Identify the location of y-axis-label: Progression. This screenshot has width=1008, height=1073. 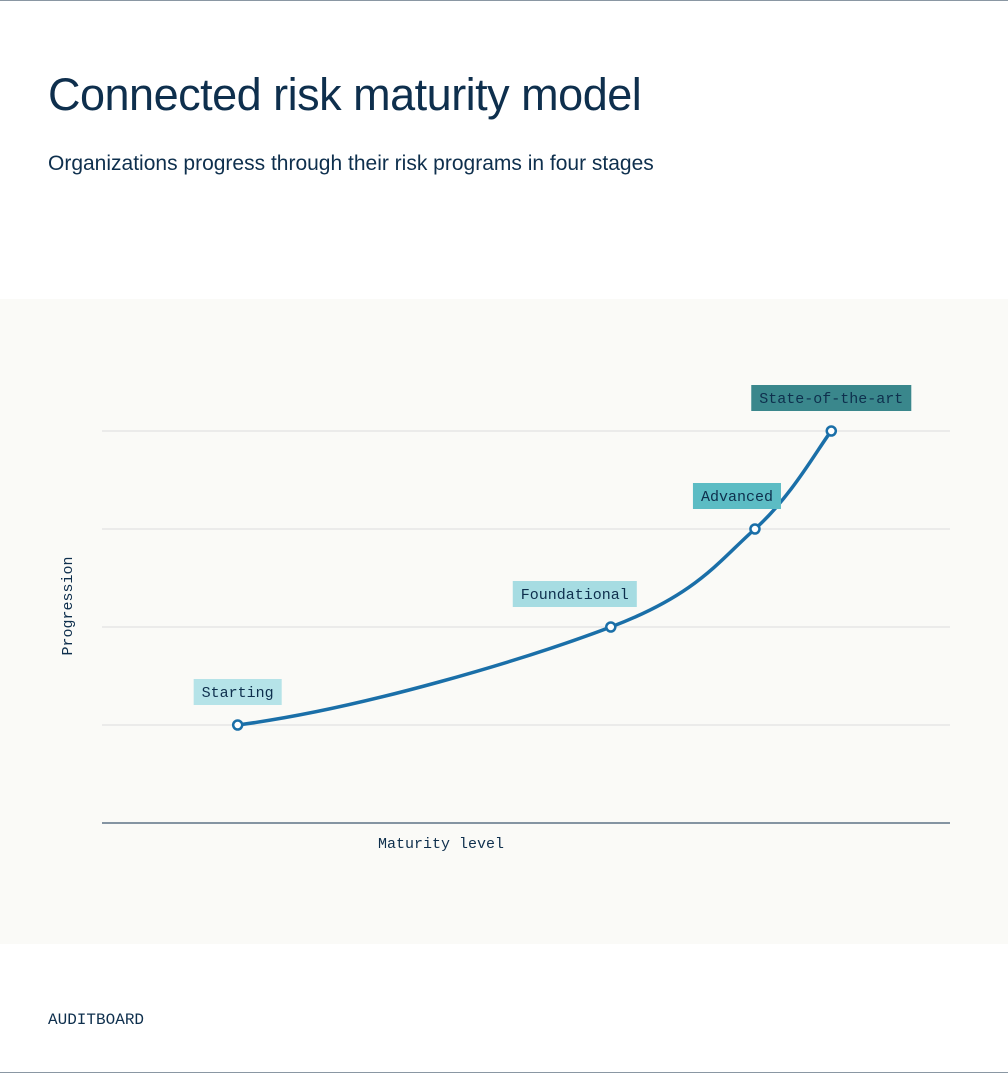
(68, 605).